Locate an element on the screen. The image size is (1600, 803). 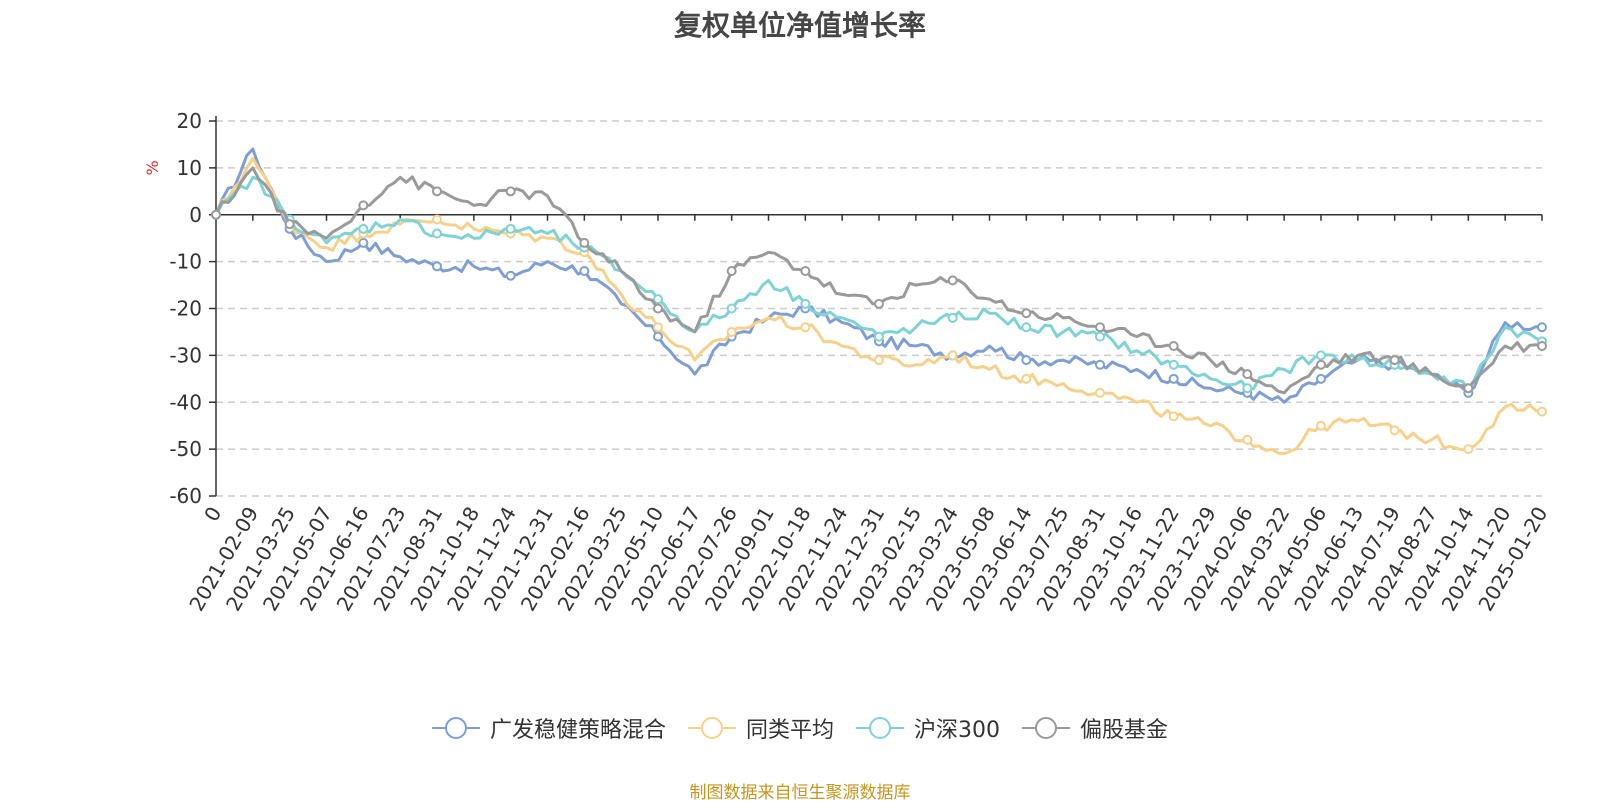
legend-item: 沪深300 is located at coordinates (928, 728).